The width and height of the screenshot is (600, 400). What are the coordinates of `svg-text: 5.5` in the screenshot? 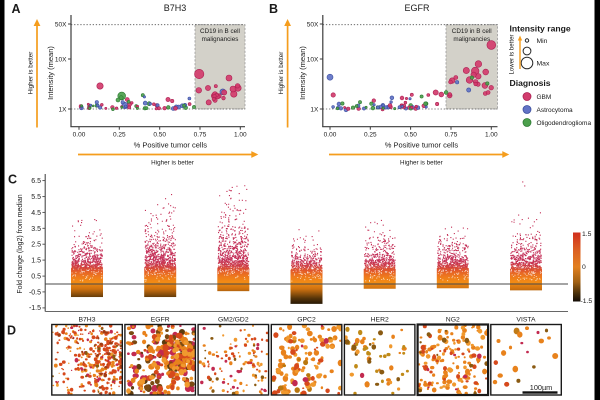 It's located at (36, 197).